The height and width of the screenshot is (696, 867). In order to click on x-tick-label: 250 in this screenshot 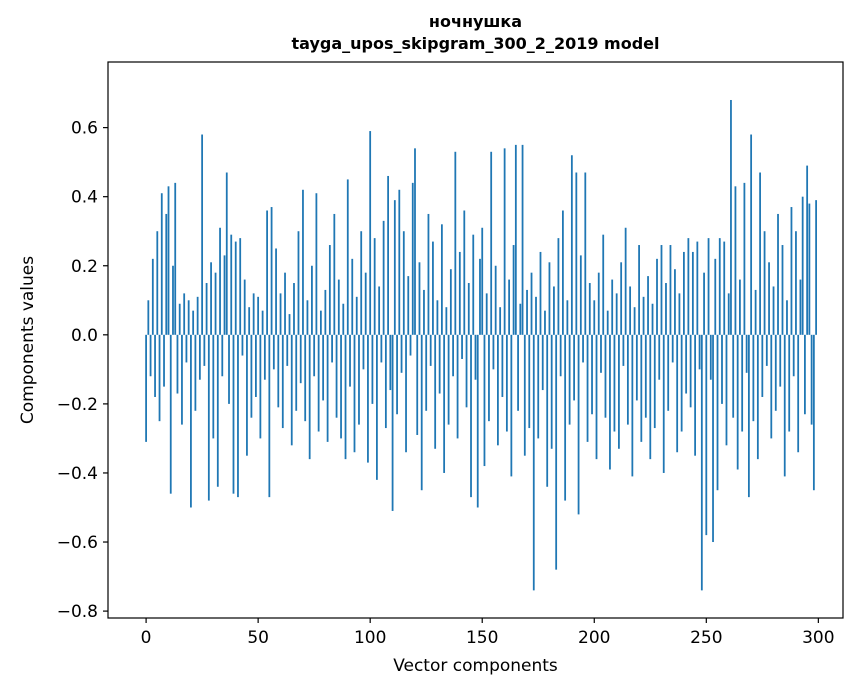, I will do `click(706, 638)`.